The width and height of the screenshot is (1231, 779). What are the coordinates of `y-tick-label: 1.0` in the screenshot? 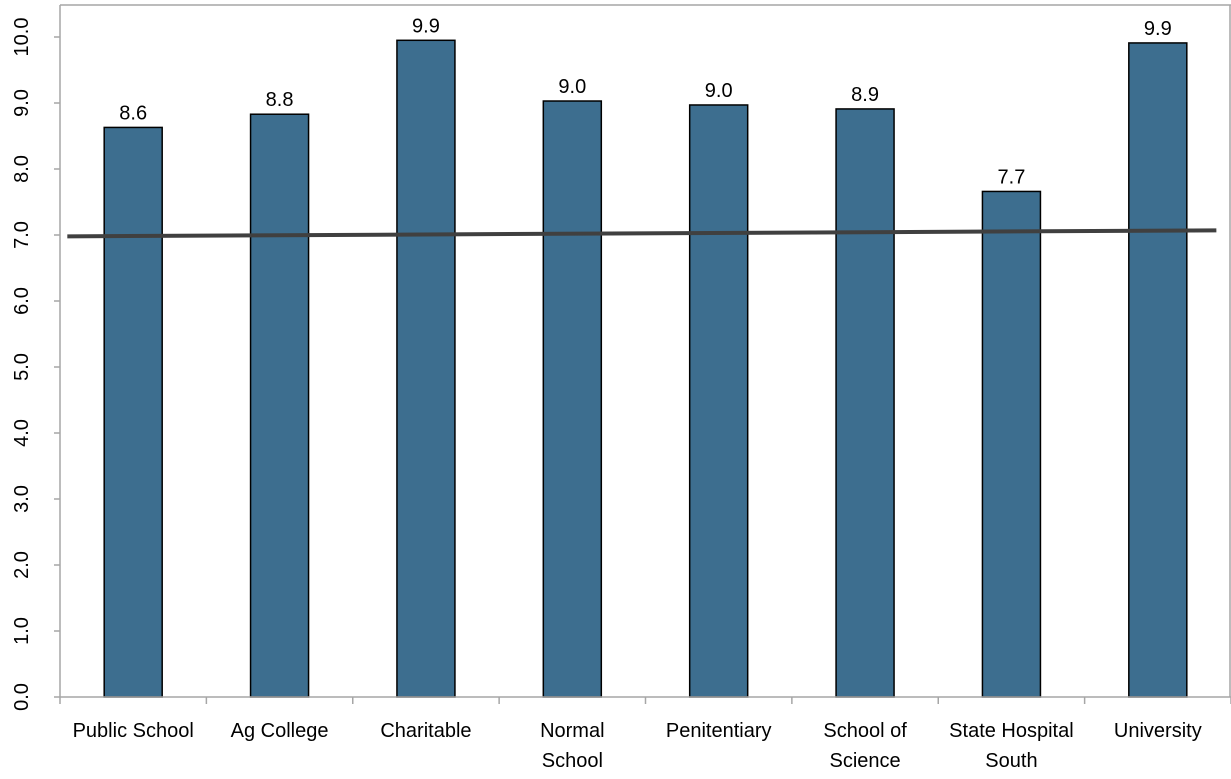 It's located at (22, 631).